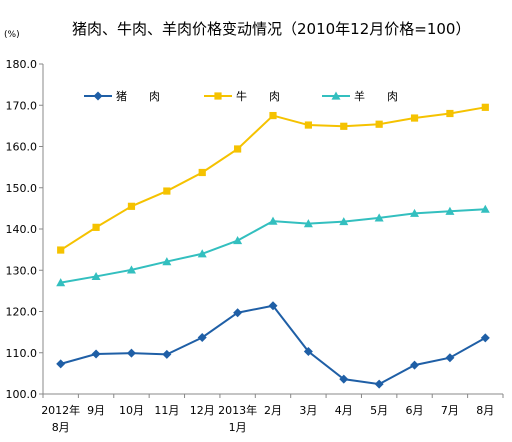 This screenshot has width=512, height=442. I want to click on y-tick-label: 100.0, so click(22, 394).